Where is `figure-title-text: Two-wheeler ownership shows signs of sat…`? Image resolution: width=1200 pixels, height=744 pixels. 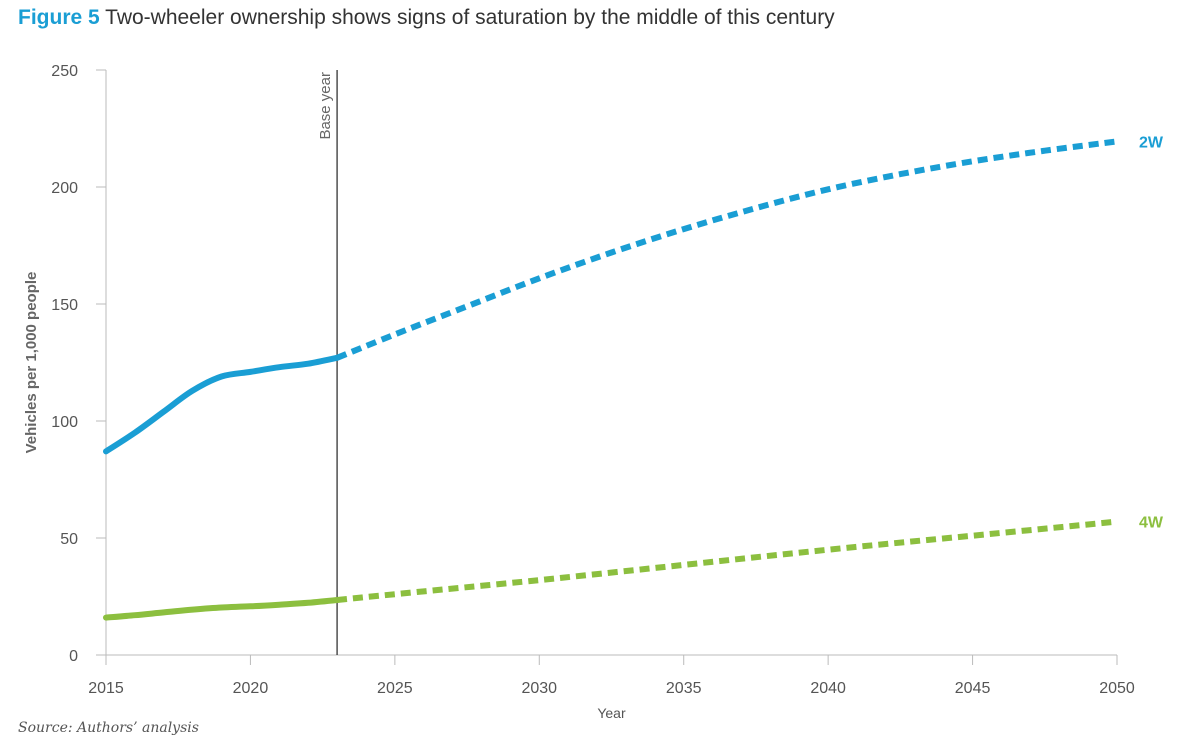 figure-title-text: Two-wheeler ownership shows signs of sat… is located at coordinates (470, 17).